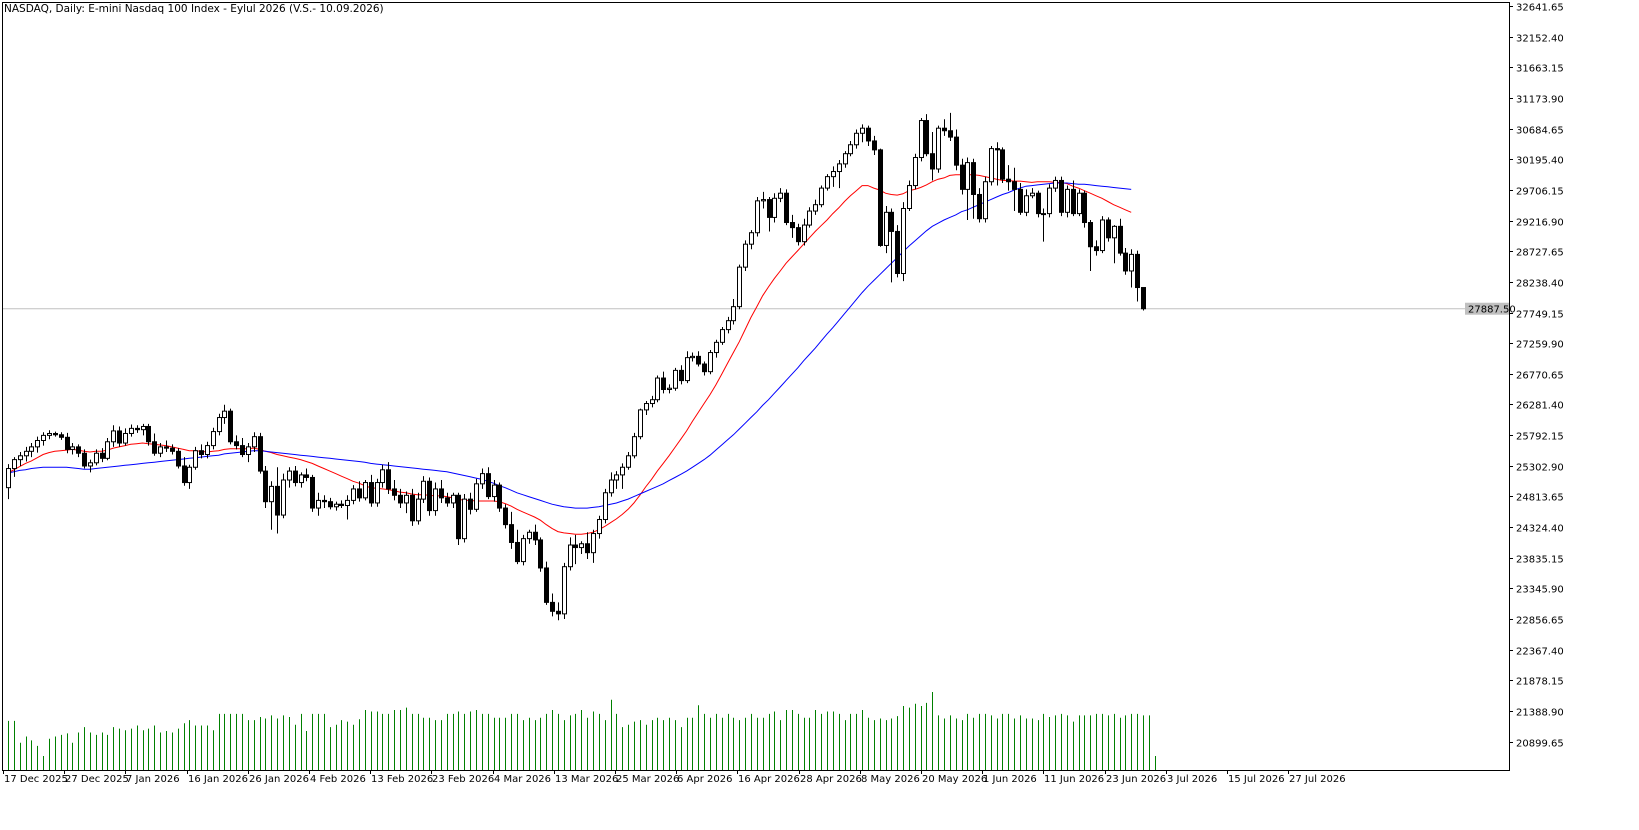 Image resolution: width=1639 pixels, height=830 pixels. Describe the element at coordinates (338, 779) in the screenshot. I see `time-axis-label: 4 Feb 2026` at that location.